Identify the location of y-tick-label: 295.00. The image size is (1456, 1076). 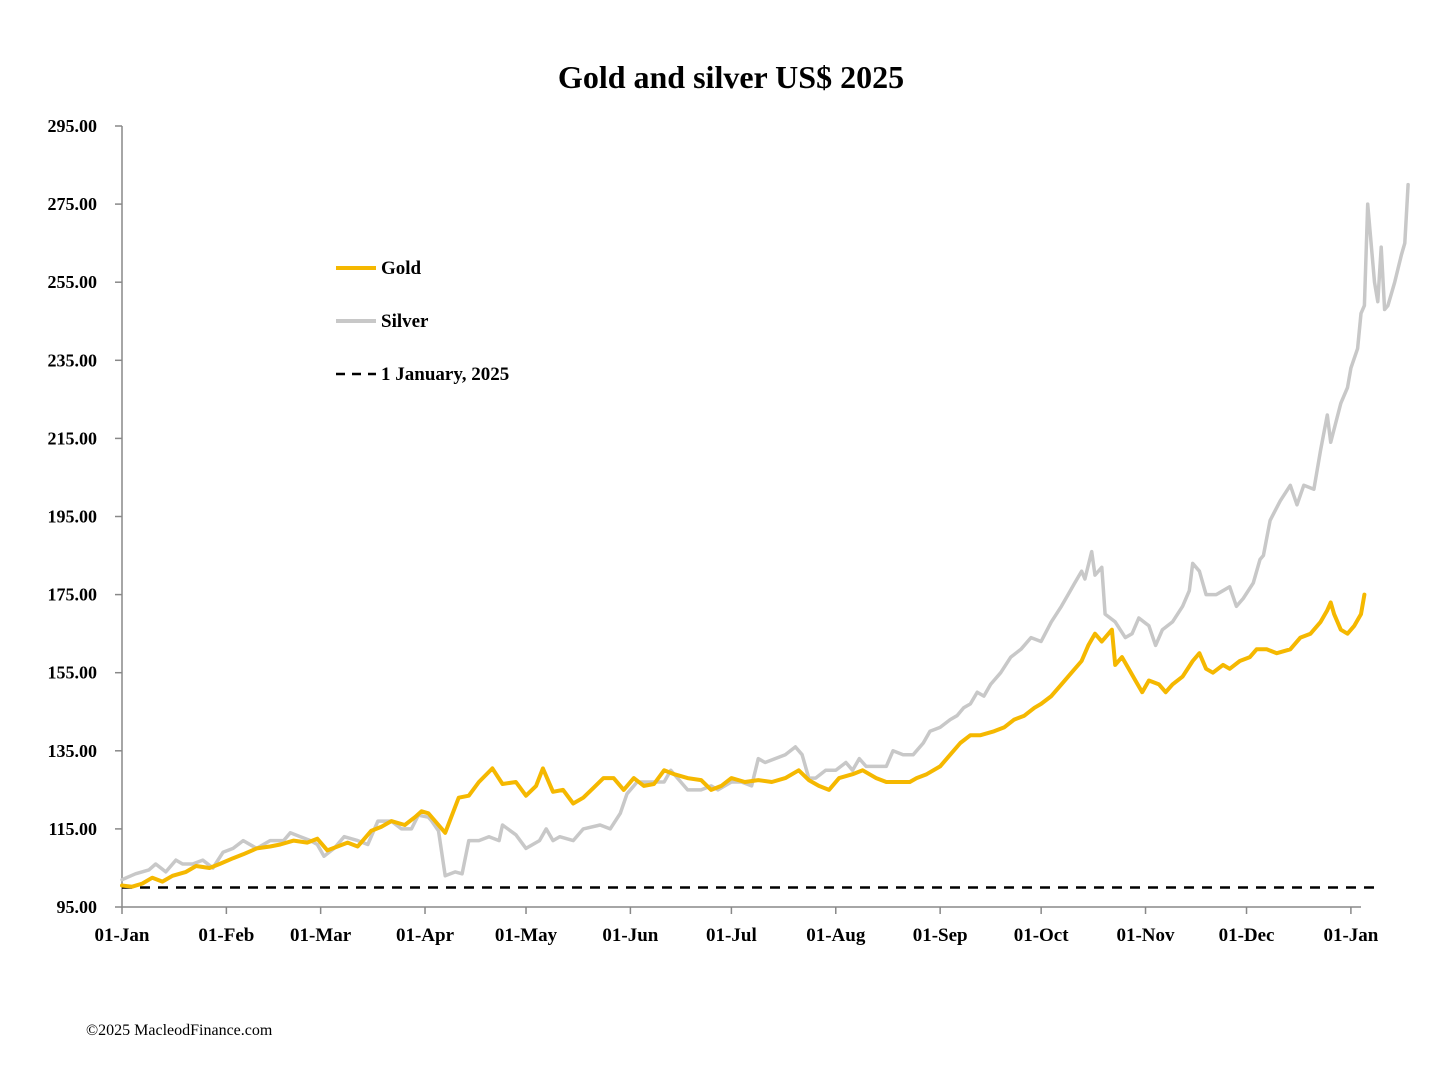
(73, 126).